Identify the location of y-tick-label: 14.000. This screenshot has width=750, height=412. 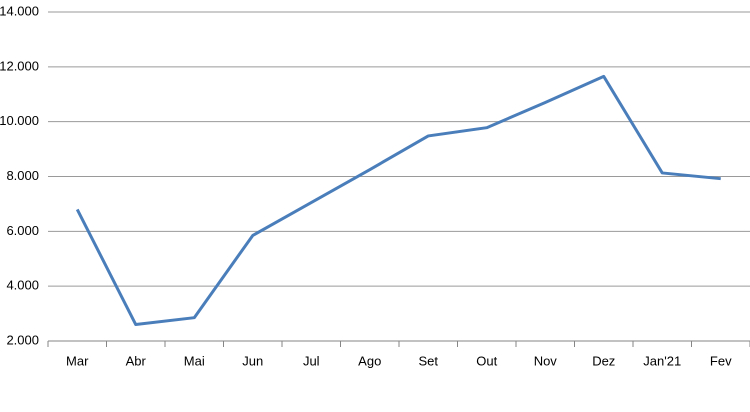
(19, 10).